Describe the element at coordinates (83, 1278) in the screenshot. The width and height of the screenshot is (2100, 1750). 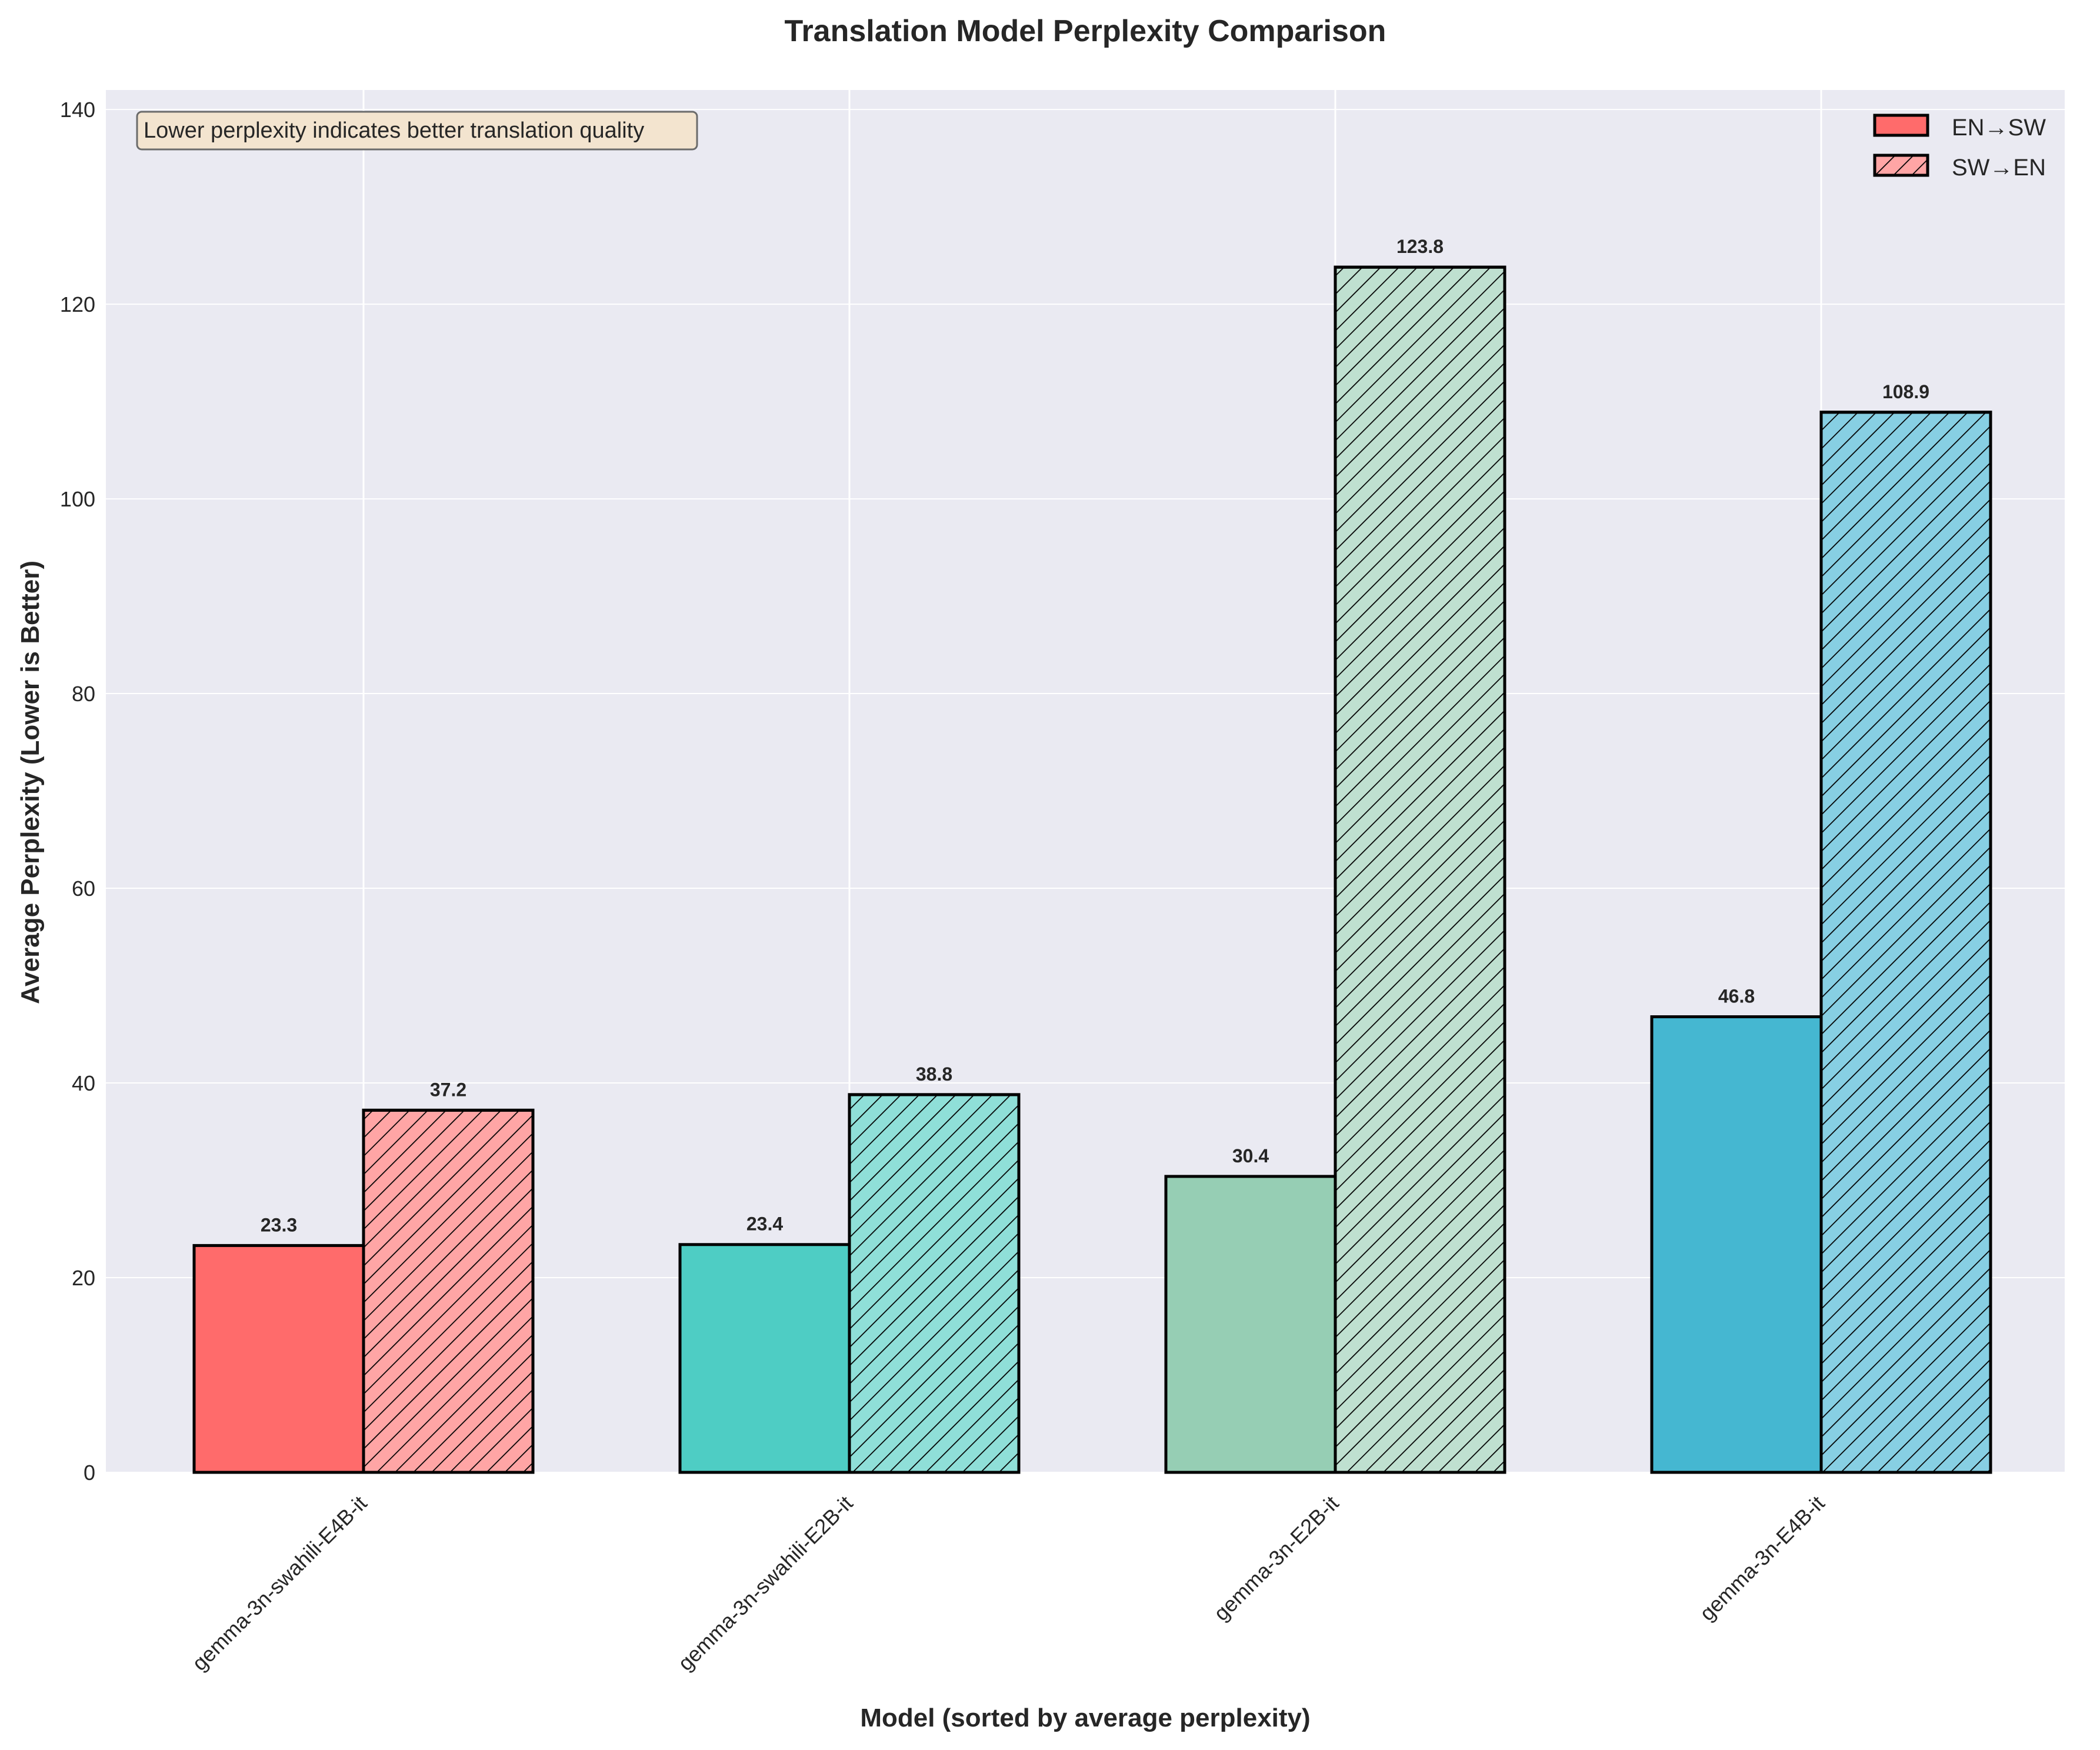
I see `y-tick-label: 20` at that location.